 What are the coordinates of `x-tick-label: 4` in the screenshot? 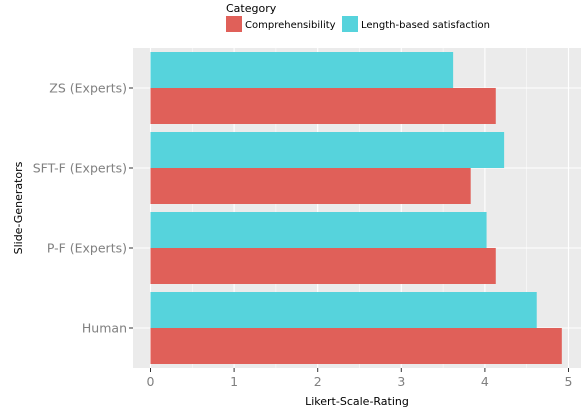 It's located at (485, 381).